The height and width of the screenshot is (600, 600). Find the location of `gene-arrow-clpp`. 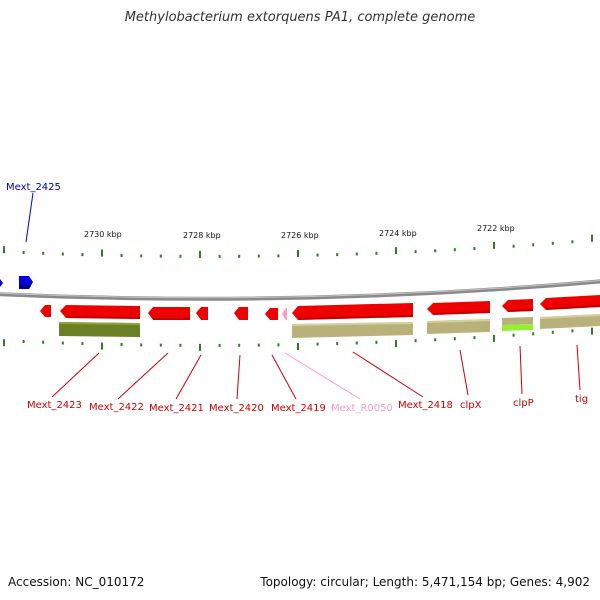

gene-arrow-clpp is located at coordinates (517, 305).